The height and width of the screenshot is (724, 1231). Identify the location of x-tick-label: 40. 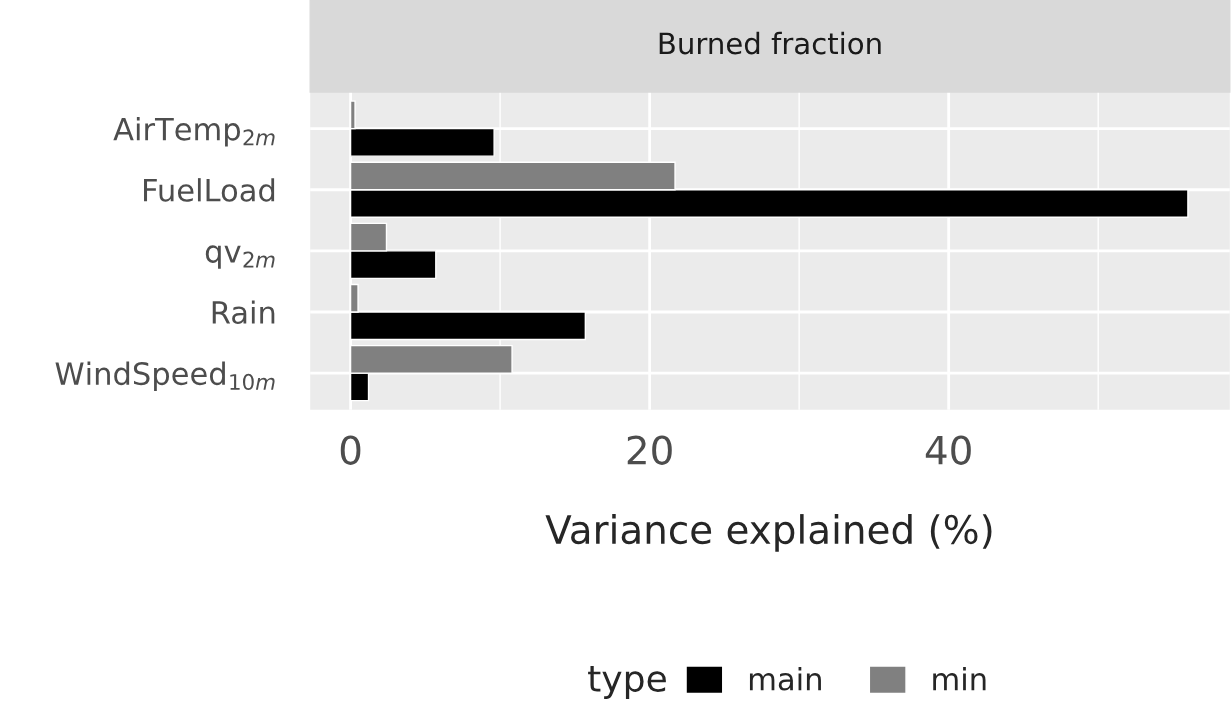
(948, 450).